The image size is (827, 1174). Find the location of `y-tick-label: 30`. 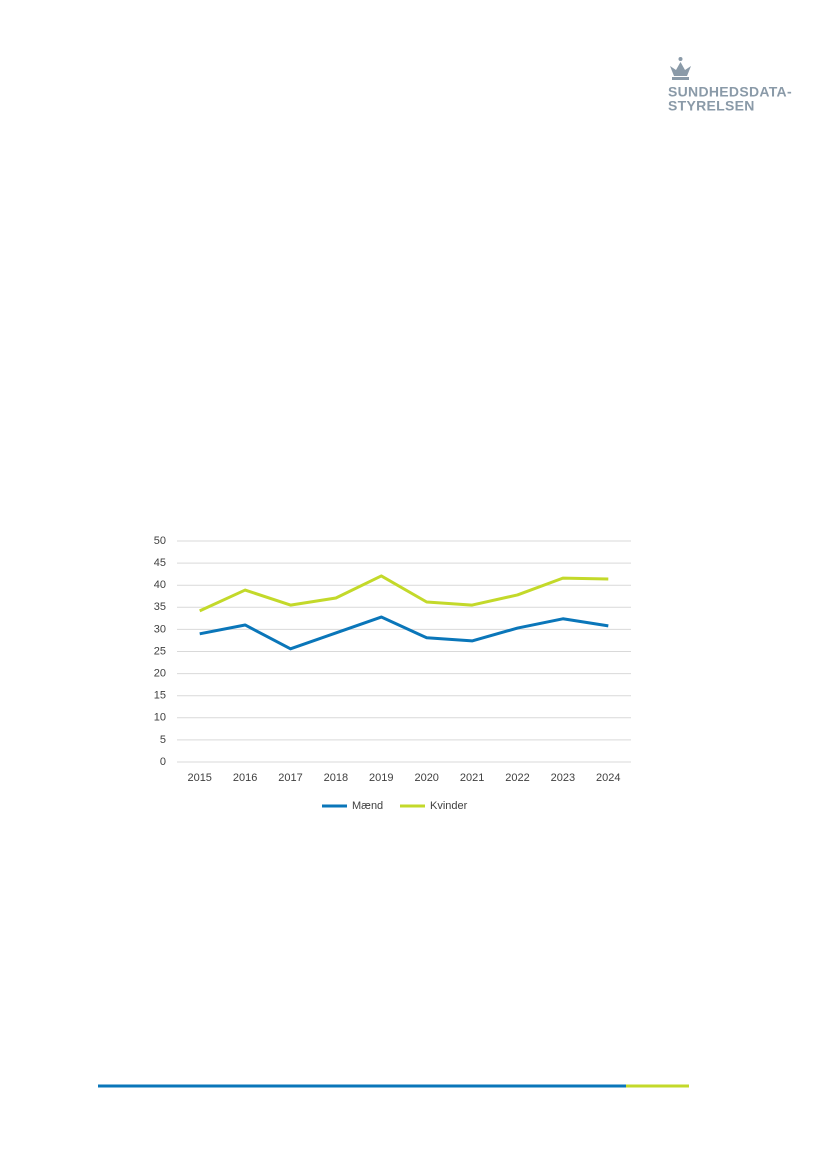

y-tick-label: 30 is located at coordinates (160, 629).